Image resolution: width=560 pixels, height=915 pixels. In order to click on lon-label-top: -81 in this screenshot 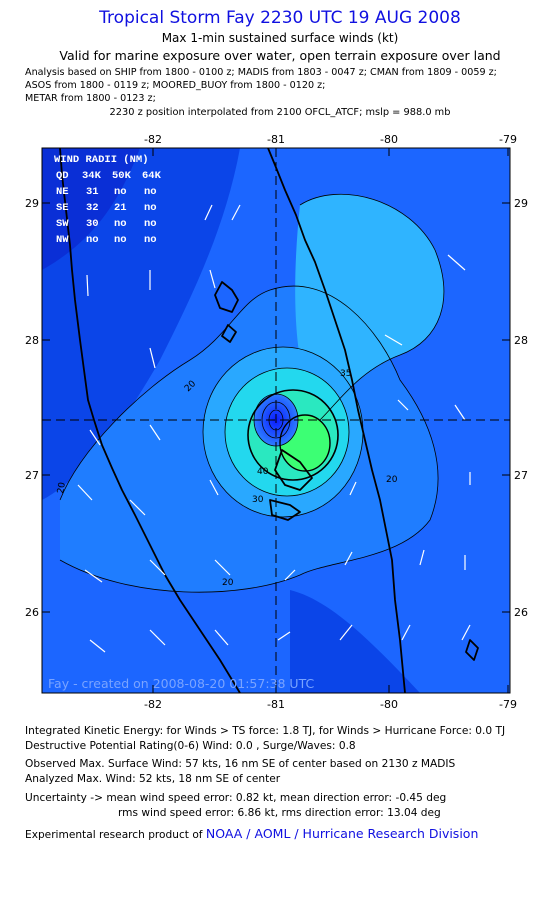, I will do `click(276, 139)`.